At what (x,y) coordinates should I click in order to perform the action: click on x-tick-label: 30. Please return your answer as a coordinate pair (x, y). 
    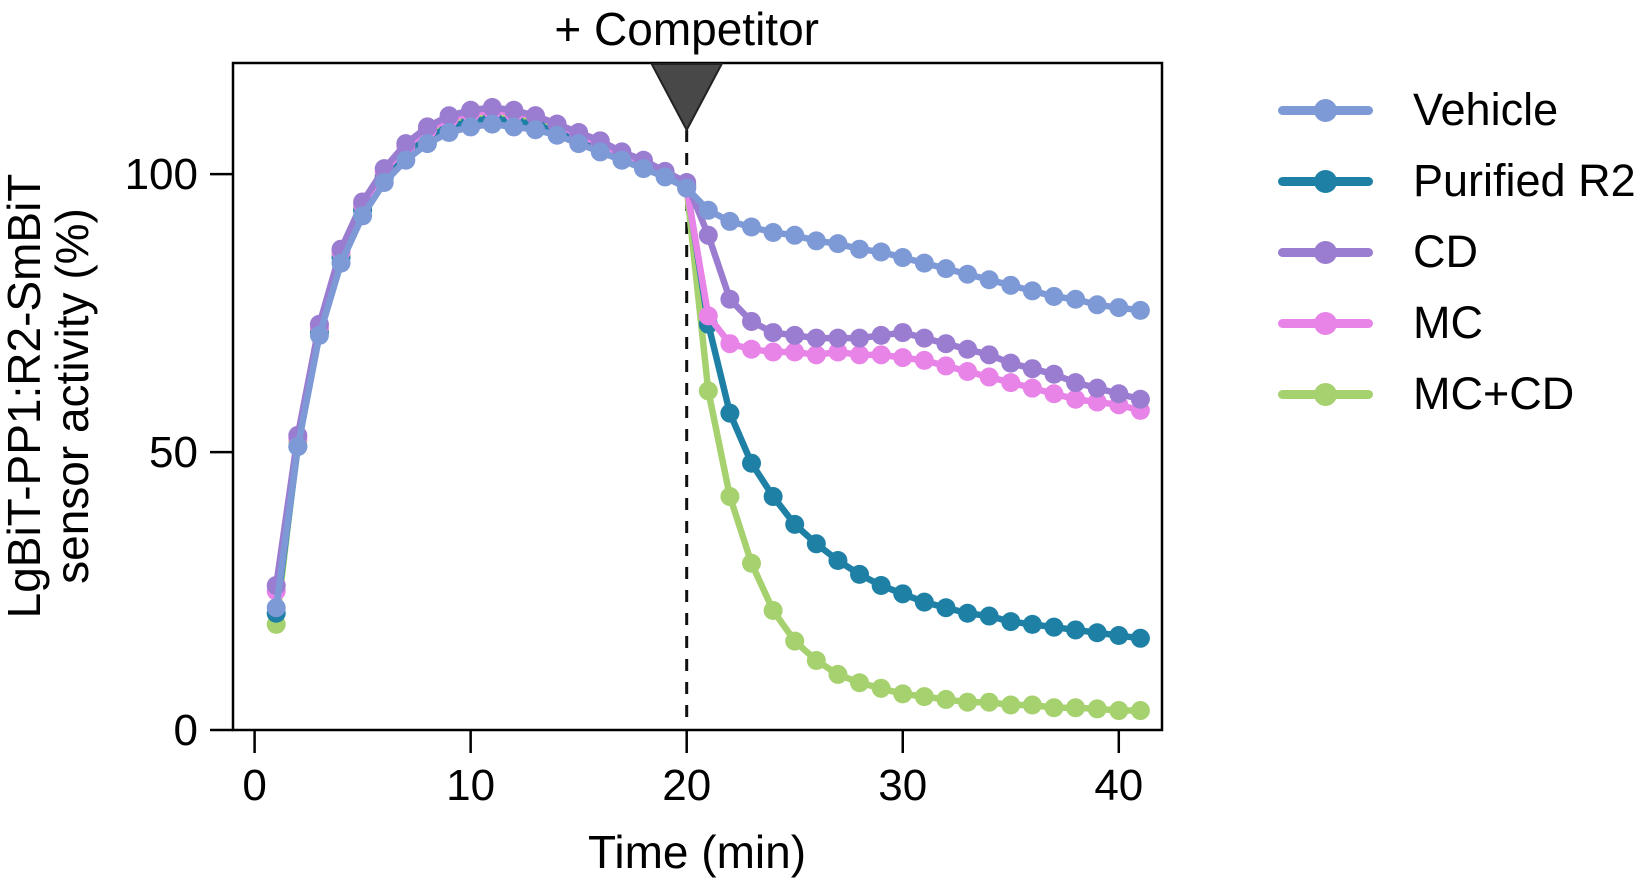
    Looking at the image, I should click on (902, 785).